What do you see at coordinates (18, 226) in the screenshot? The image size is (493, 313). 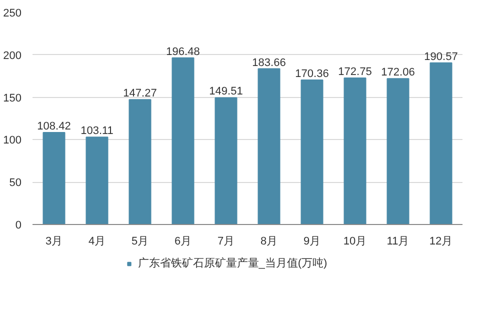 I see `y-tick-label: 0` at bounding box center [18, 226].